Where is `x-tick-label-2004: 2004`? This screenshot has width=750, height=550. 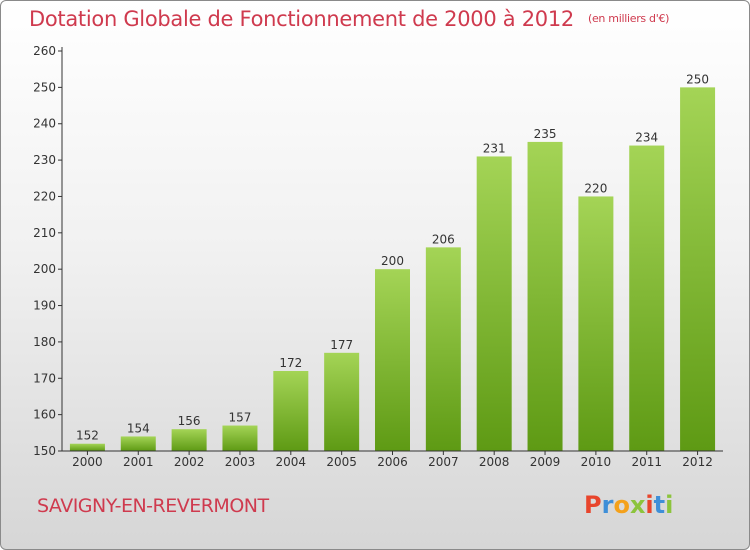 x-tick-label-2004: 2004 is located at coordinates (291, 462).